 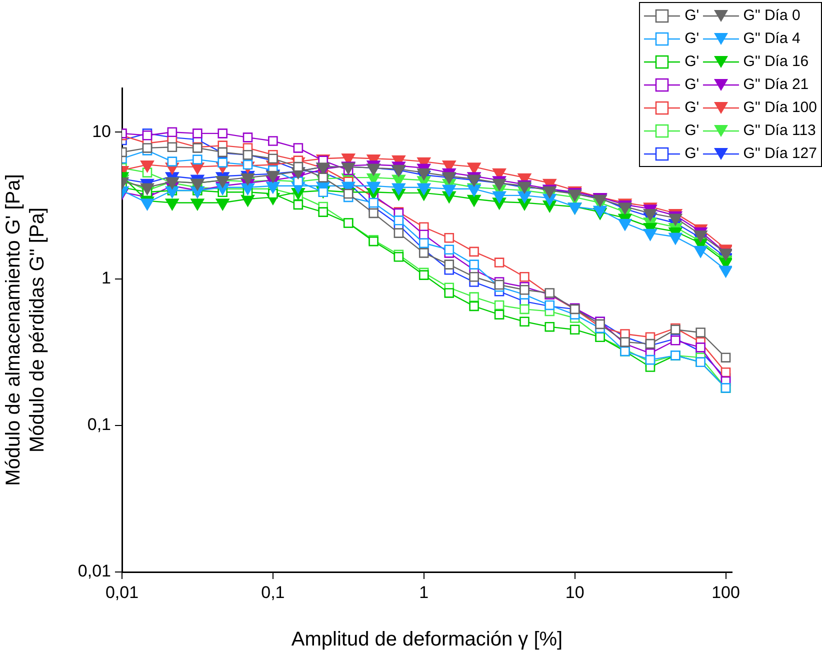 What do you see at coordinates (726, 592) in the screenshot?
I see `x-tick-label: 100` at bounding box center [726, 592].